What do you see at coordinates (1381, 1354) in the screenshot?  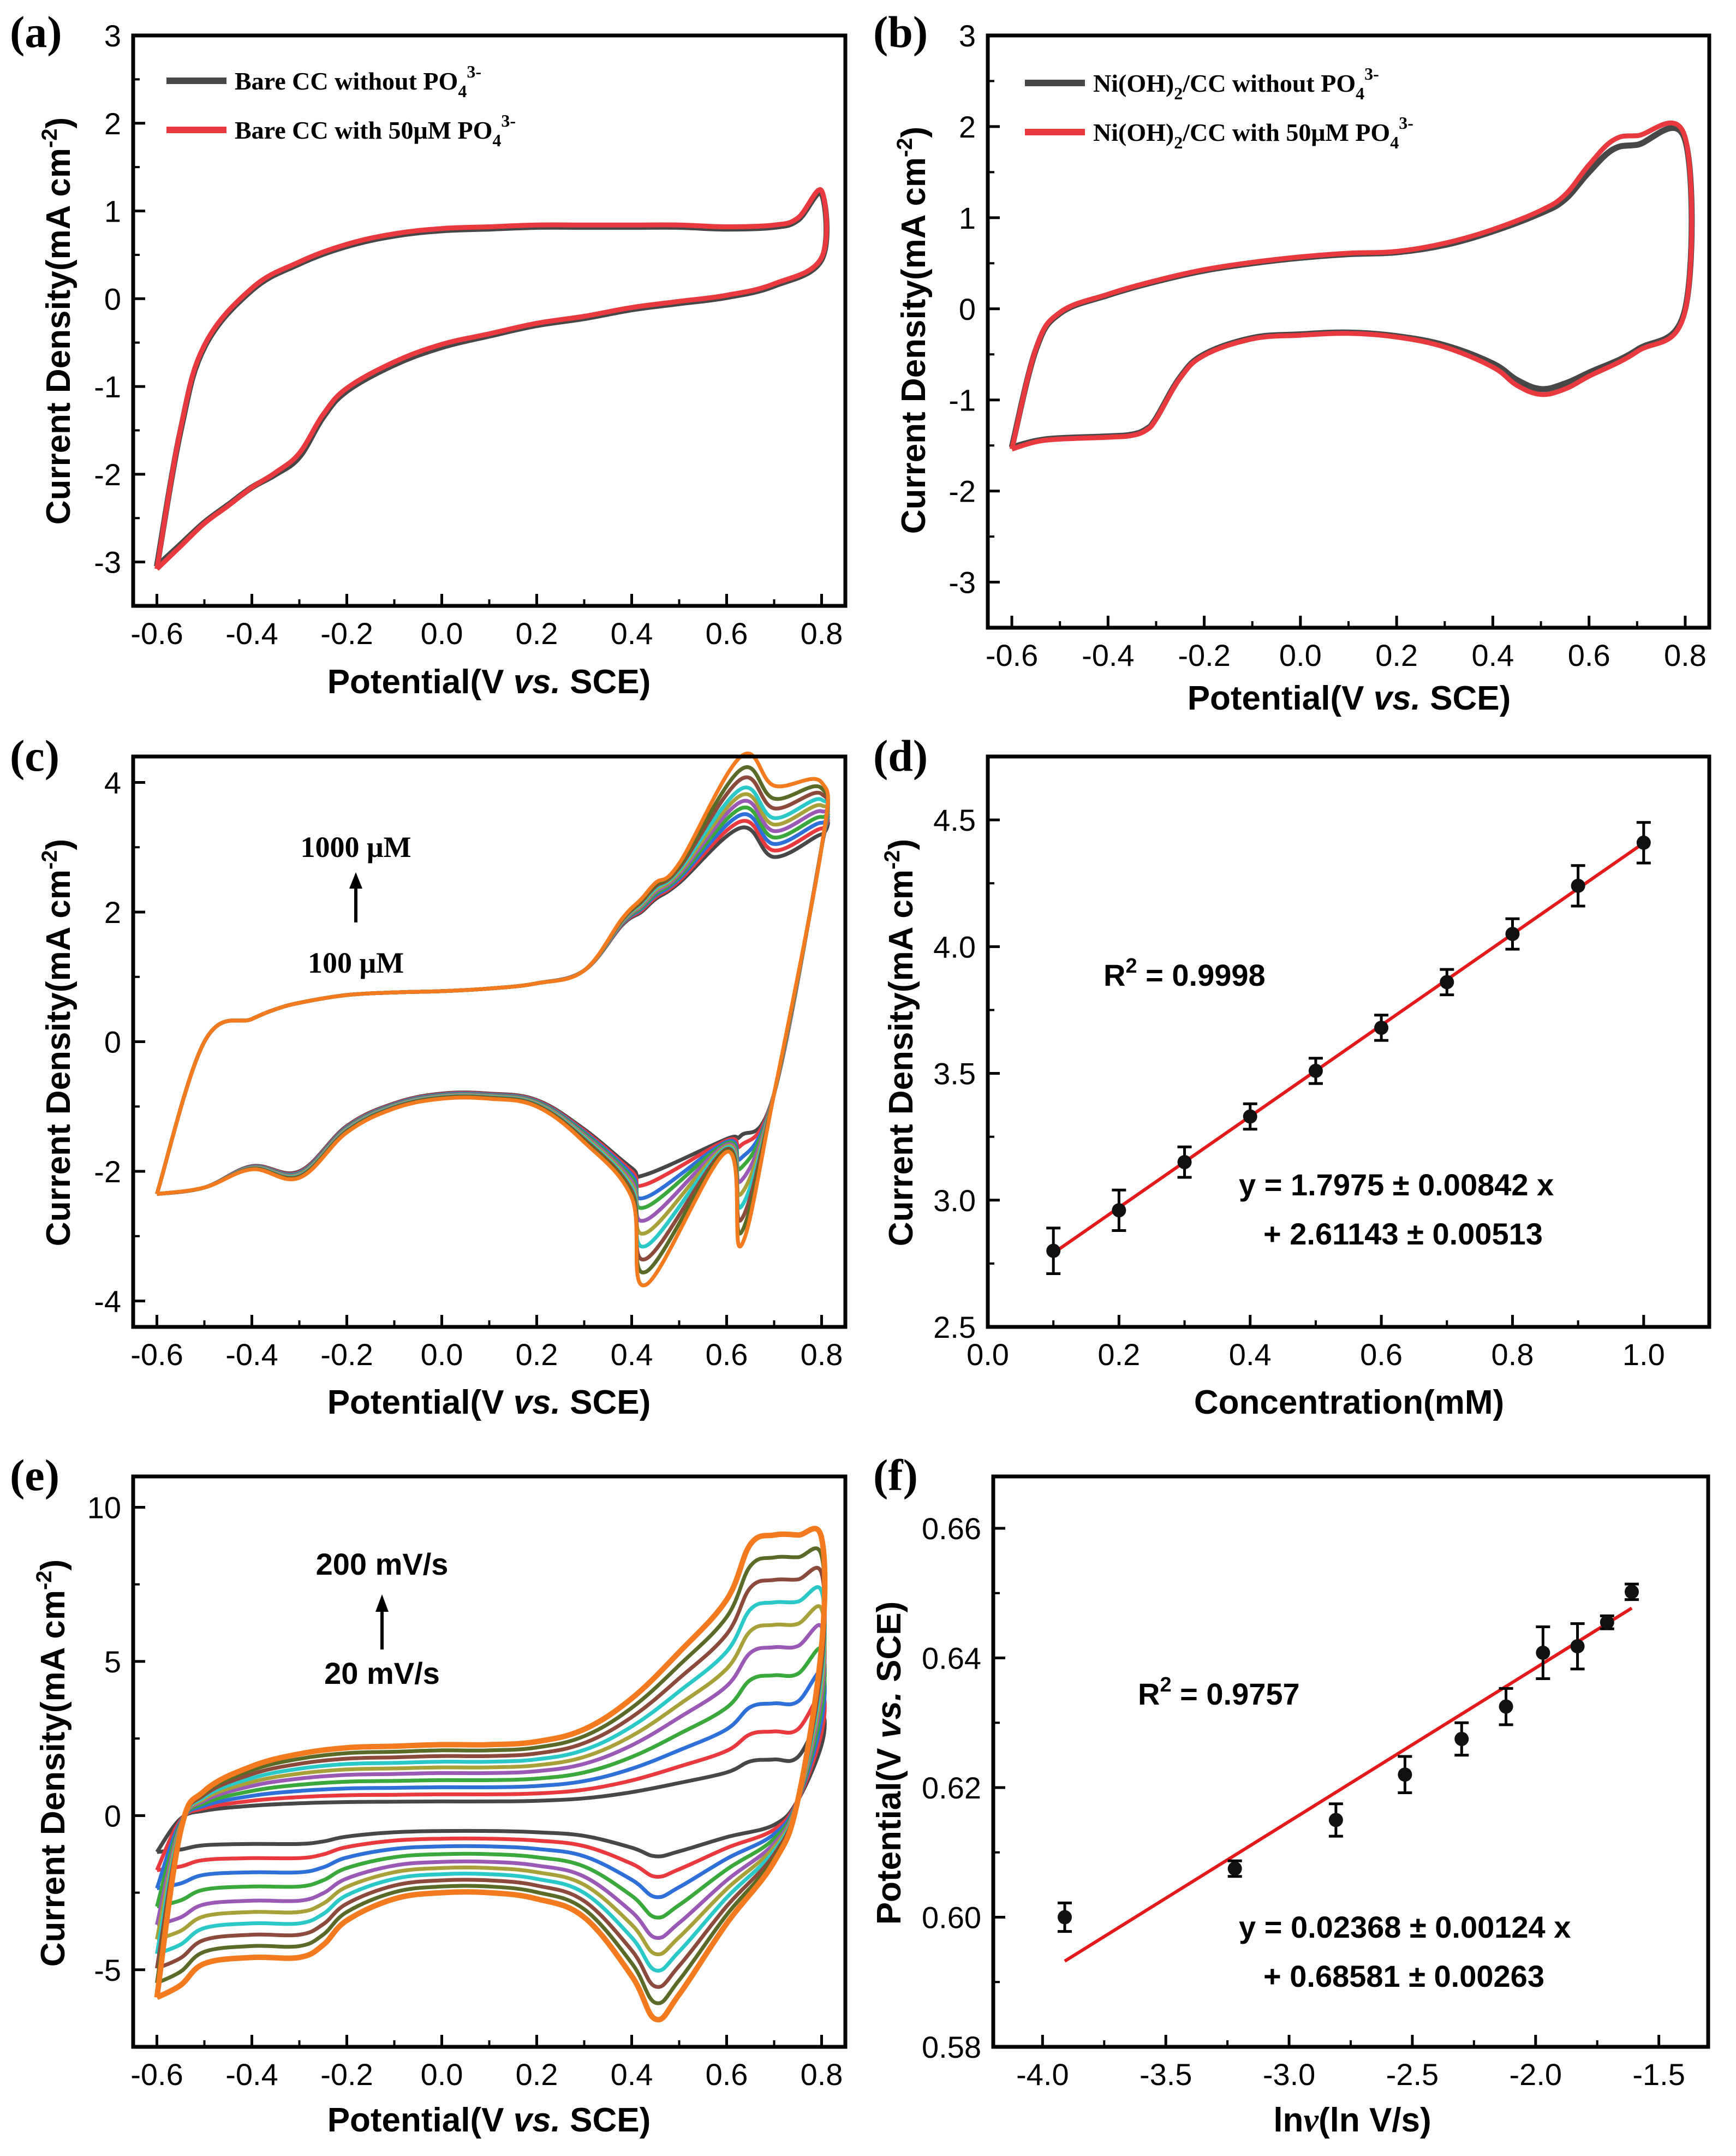 I see `x-tick-label-d-3: 0.6` at bounding box center [1381, 1354].